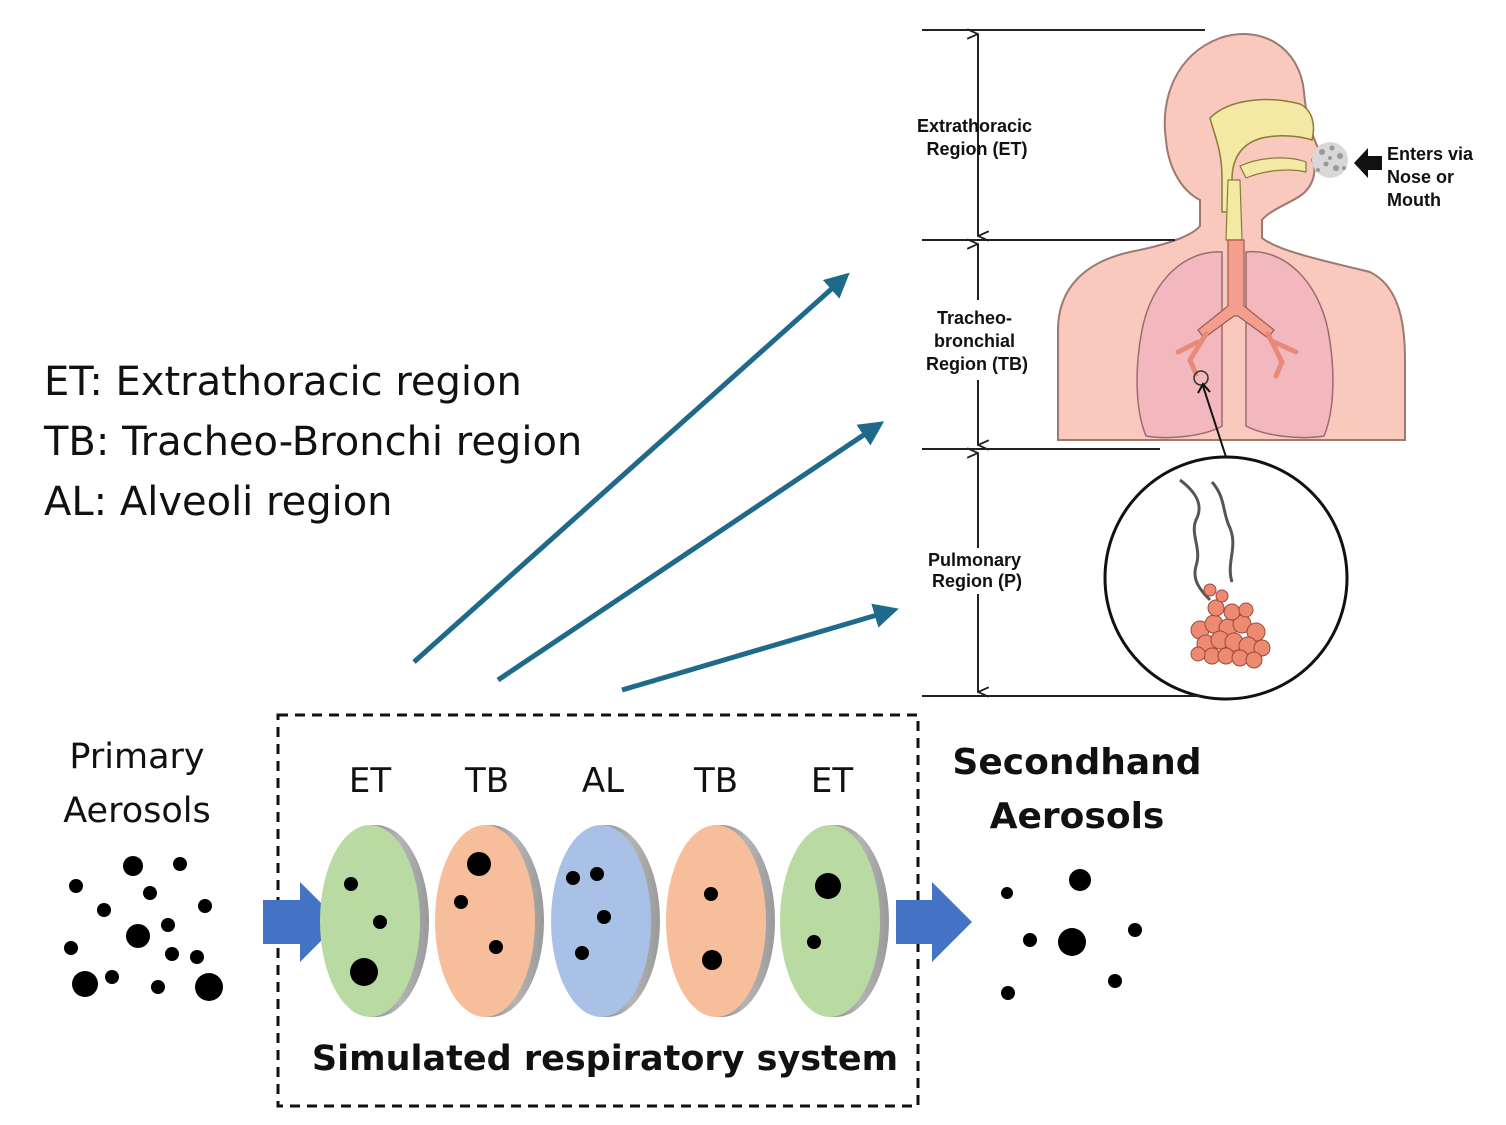 The image size is (1506, 1125). What do you see at coordinates (1262, 155) in the screenshot?
I see `nasal-airway` at bounding box center [1262, 155].